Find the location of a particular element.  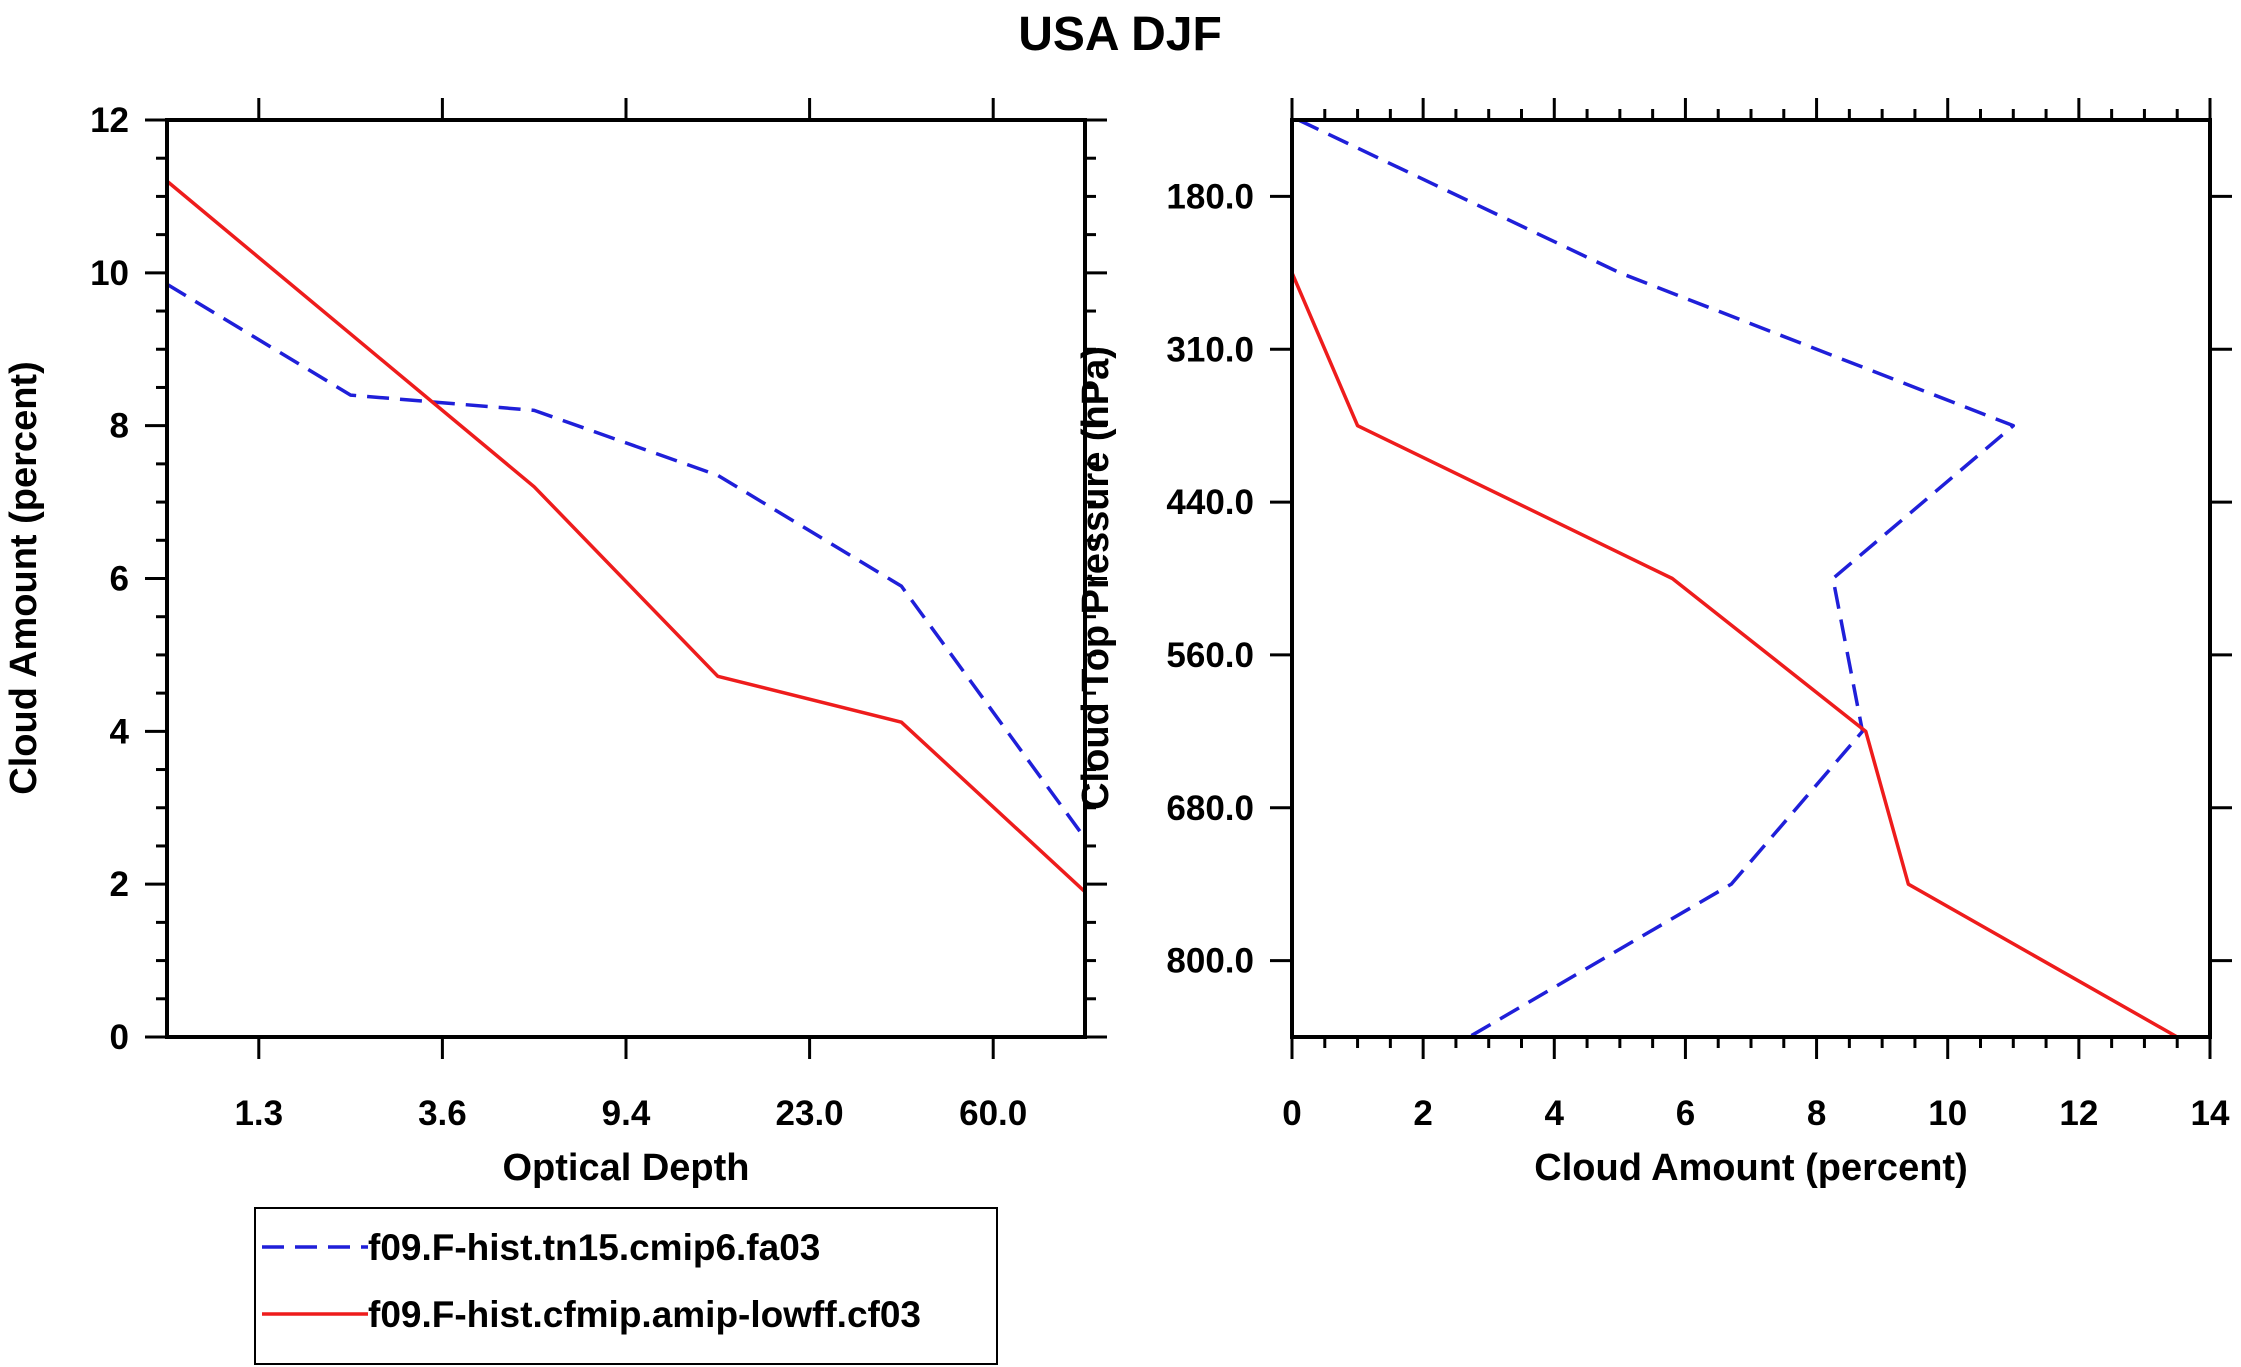

y-tick-label: 180.0 is located at coordinates (1210, 196).